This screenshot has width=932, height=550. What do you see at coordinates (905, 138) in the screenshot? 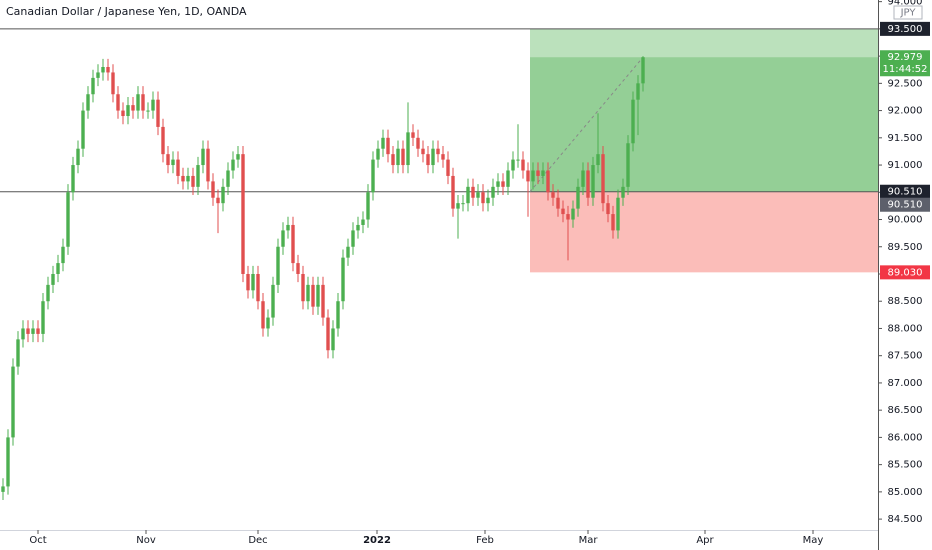
I see `y-tick-label: 91.500` at bounding box center [905, 138].